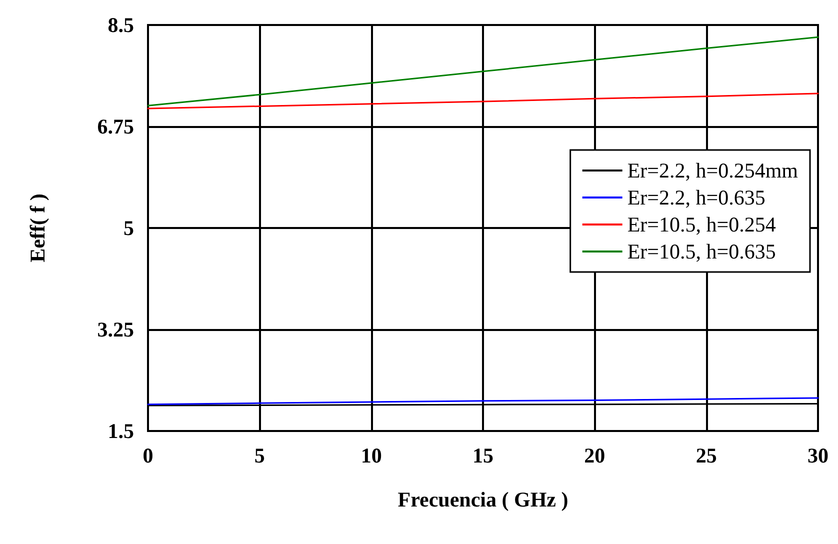 The image size is (838, 544). I want to click on legend-label: Er=10.5, h=0.254, so click(701, 224).